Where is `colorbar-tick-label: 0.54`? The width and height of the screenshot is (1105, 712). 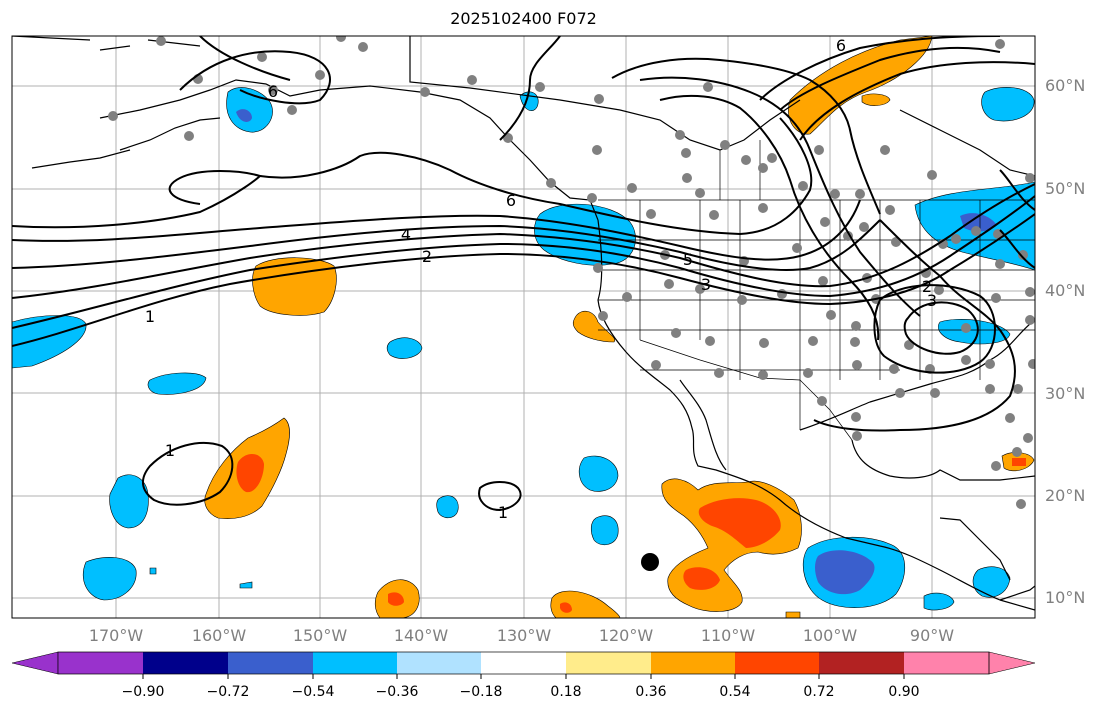
colorbar-tick-label: 0.54 is located at coordinates (735, 692).